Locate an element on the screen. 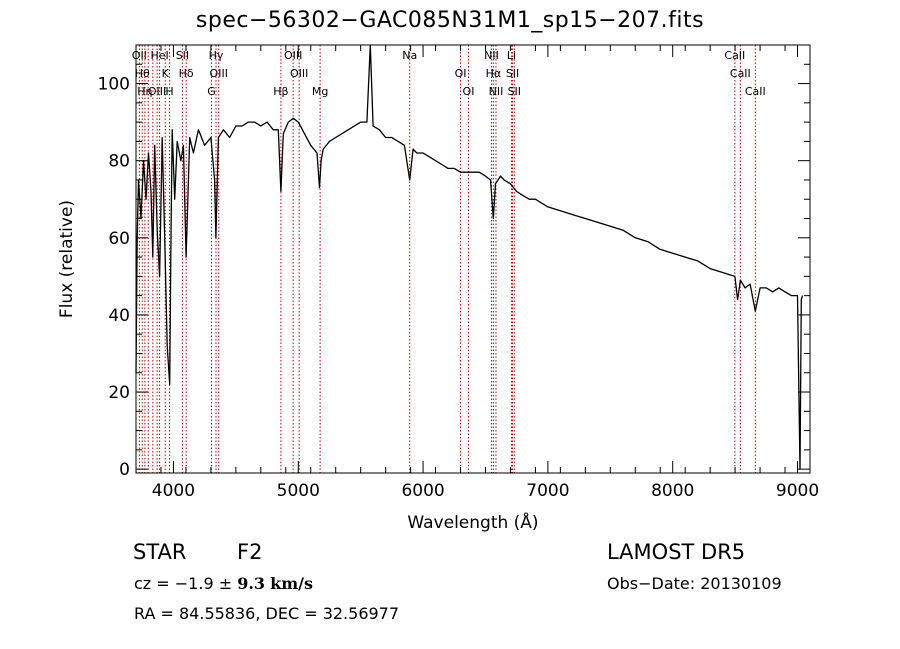 Image resolution: width=900 pixels, height=649 pixels. line-label: Hγ is located at coordinates (216, 55).